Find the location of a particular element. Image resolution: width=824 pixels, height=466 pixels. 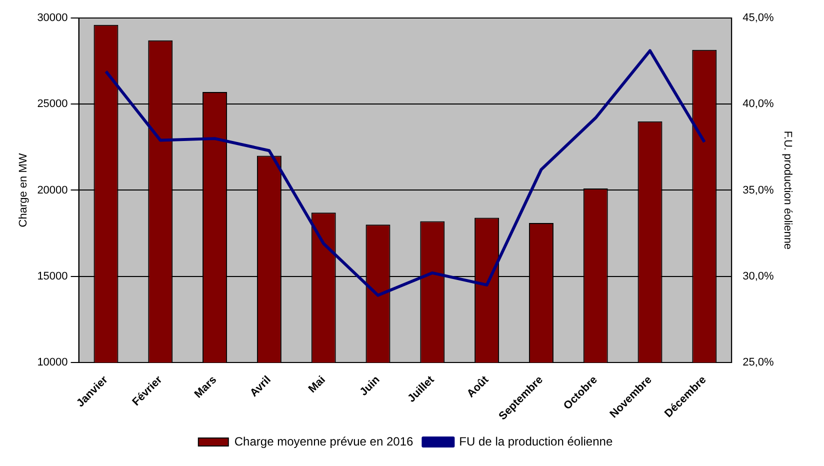

y-tick-label: 20000 is located at coordinates (52, 190).